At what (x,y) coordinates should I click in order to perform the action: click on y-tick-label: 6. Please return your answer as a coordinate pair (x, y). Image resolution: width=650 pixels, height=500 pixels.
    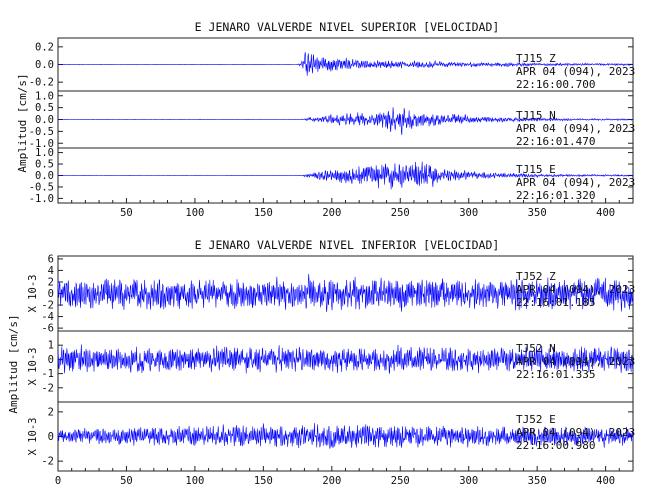
    Looking at the image, I should click on (51, 259).